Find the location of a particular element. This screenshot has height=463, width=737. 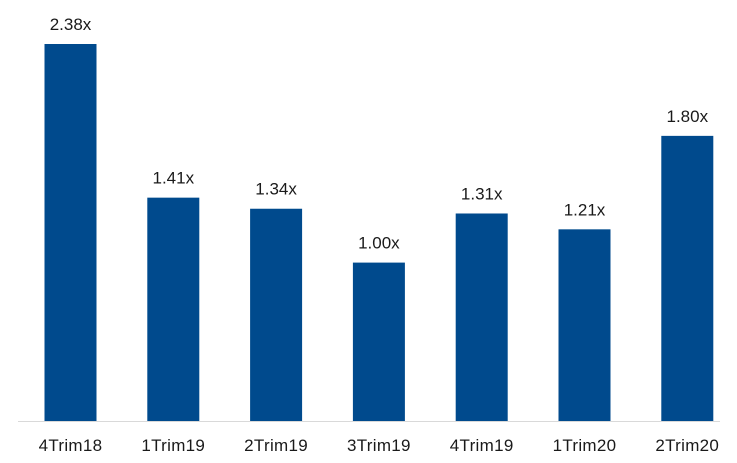

bar-4Trim19 is located at coordinates (481, 317).